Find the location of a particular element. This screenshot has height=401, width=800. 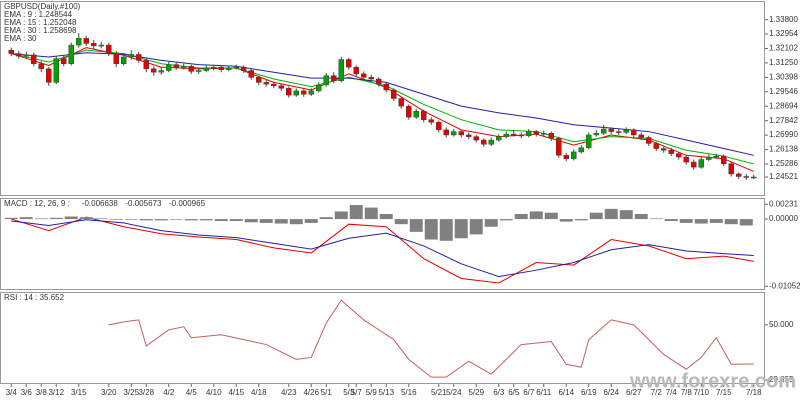

x-tick-label: 6/3 is located at coordinates (499, 392).